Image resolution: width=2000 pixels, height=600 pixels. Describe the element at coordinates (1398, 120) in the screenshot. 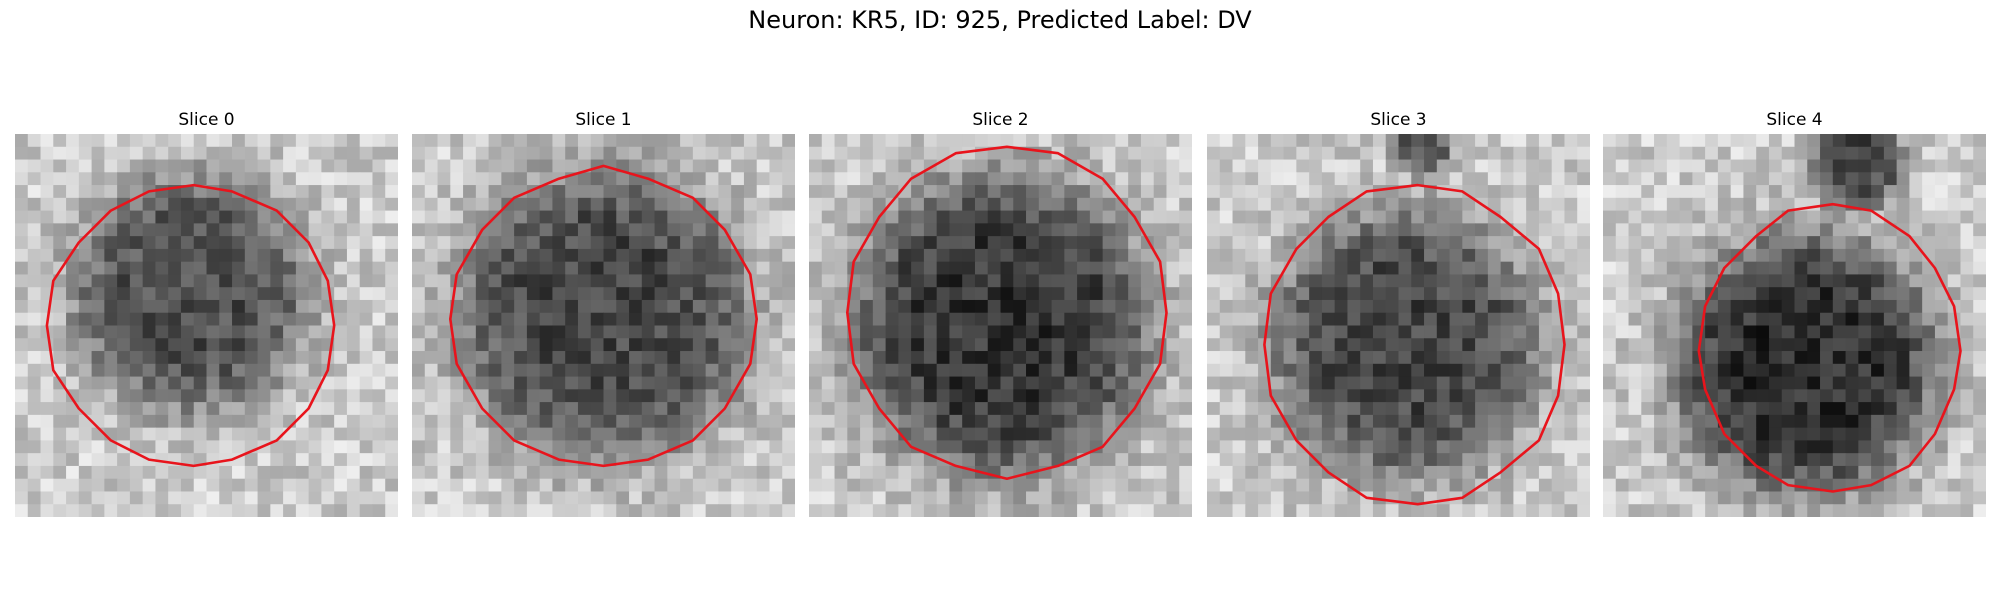

I see `slice-title: Slice 3` at that location.